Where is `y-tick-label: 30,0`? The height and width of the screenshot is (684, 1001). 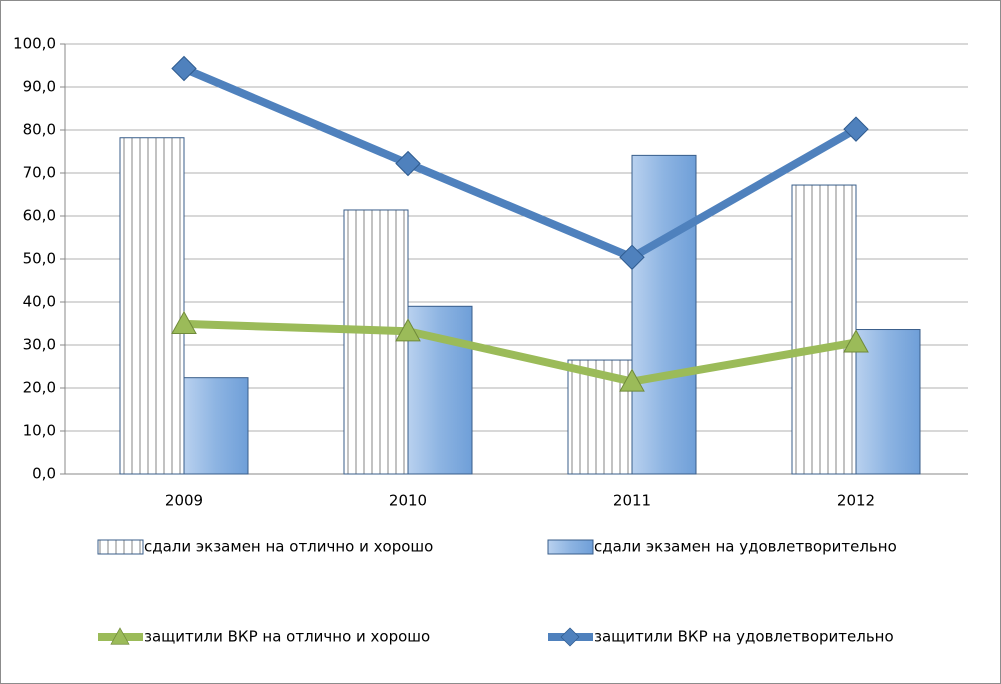
y-tick-label: 30,0 is located at coordinates (39, 345).